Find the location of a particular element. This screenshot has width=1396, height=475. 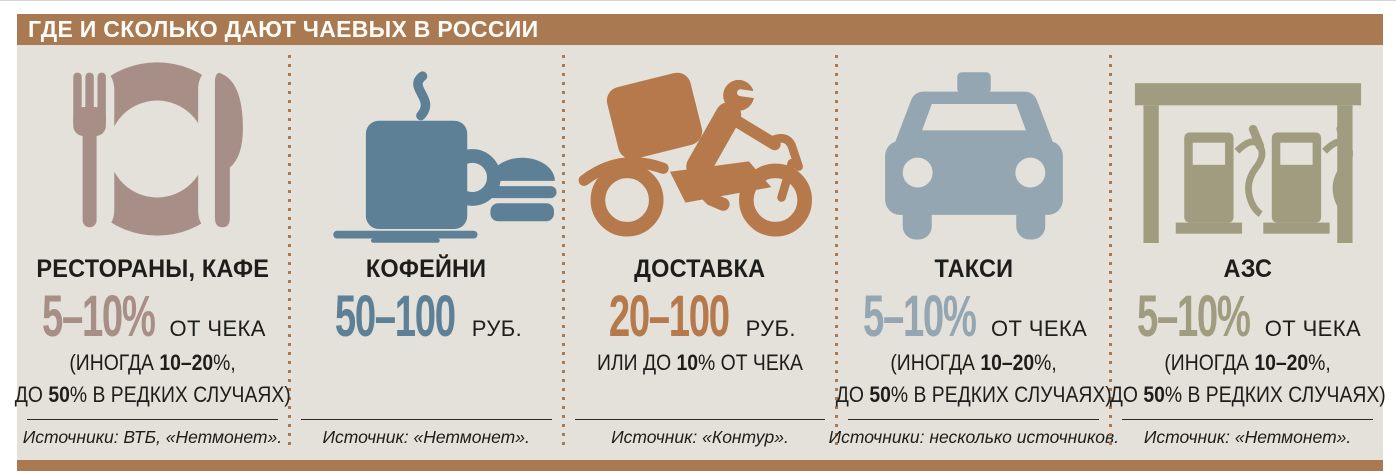

category-title: АЗС is located at coordinates (1247, 269).